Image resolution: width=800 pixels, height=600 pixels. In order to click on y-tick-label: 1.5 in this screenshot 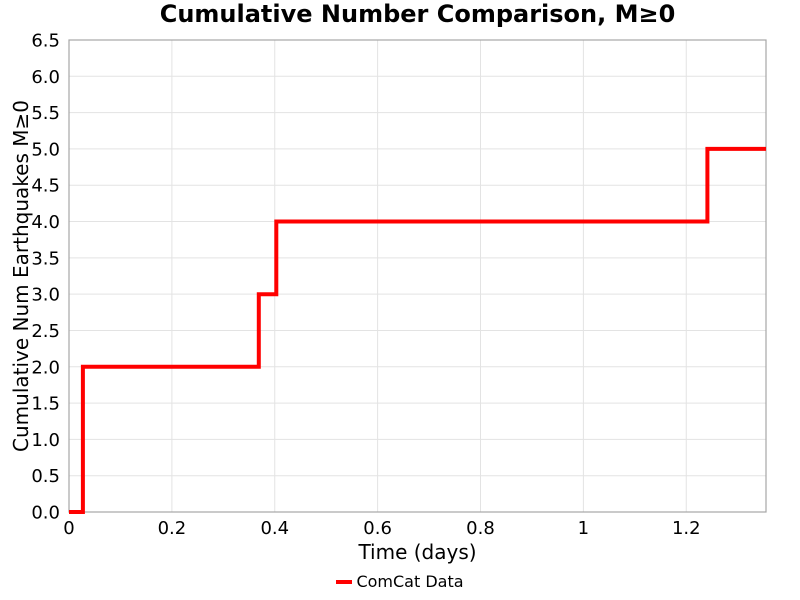, I will do `click(45, 404)`.